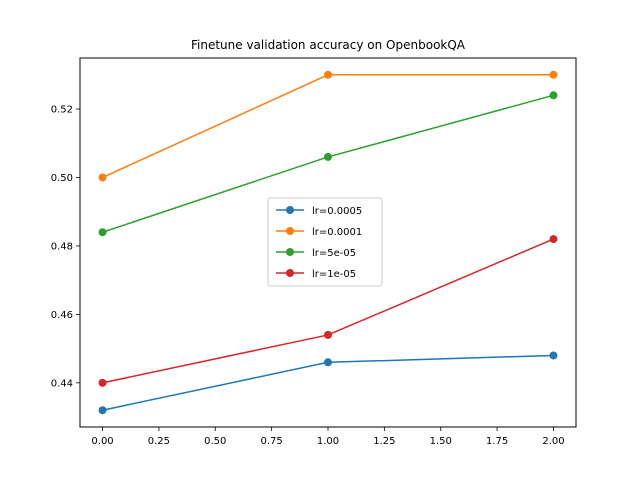 The width and height of the screenshot is (640, 480). I want to click on y-axis: 0.44 0.46 0.48 0.50 0.52, so click(65, 247).